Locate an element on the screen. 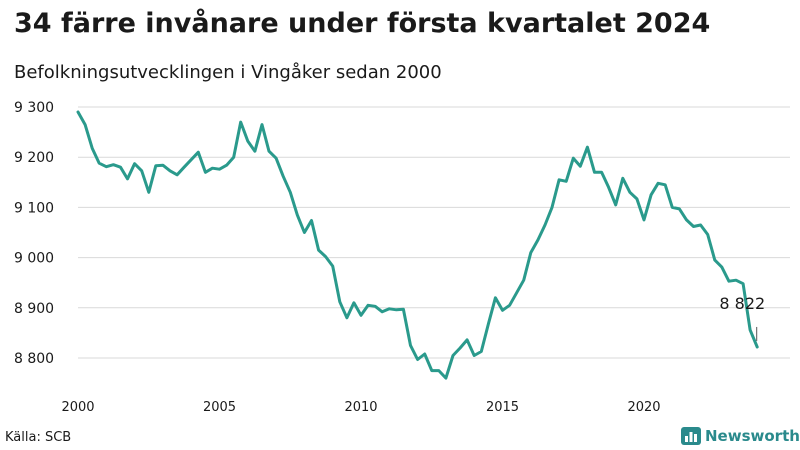 The width and height of the screenshot is (800, 450). bar-chart-icon is located at coordinates (691, 436).